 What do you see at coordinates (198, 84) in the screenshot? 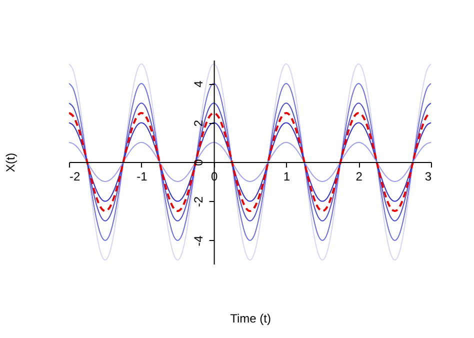
I see `y-tick-label: 4` at bounding box center [198, 84].